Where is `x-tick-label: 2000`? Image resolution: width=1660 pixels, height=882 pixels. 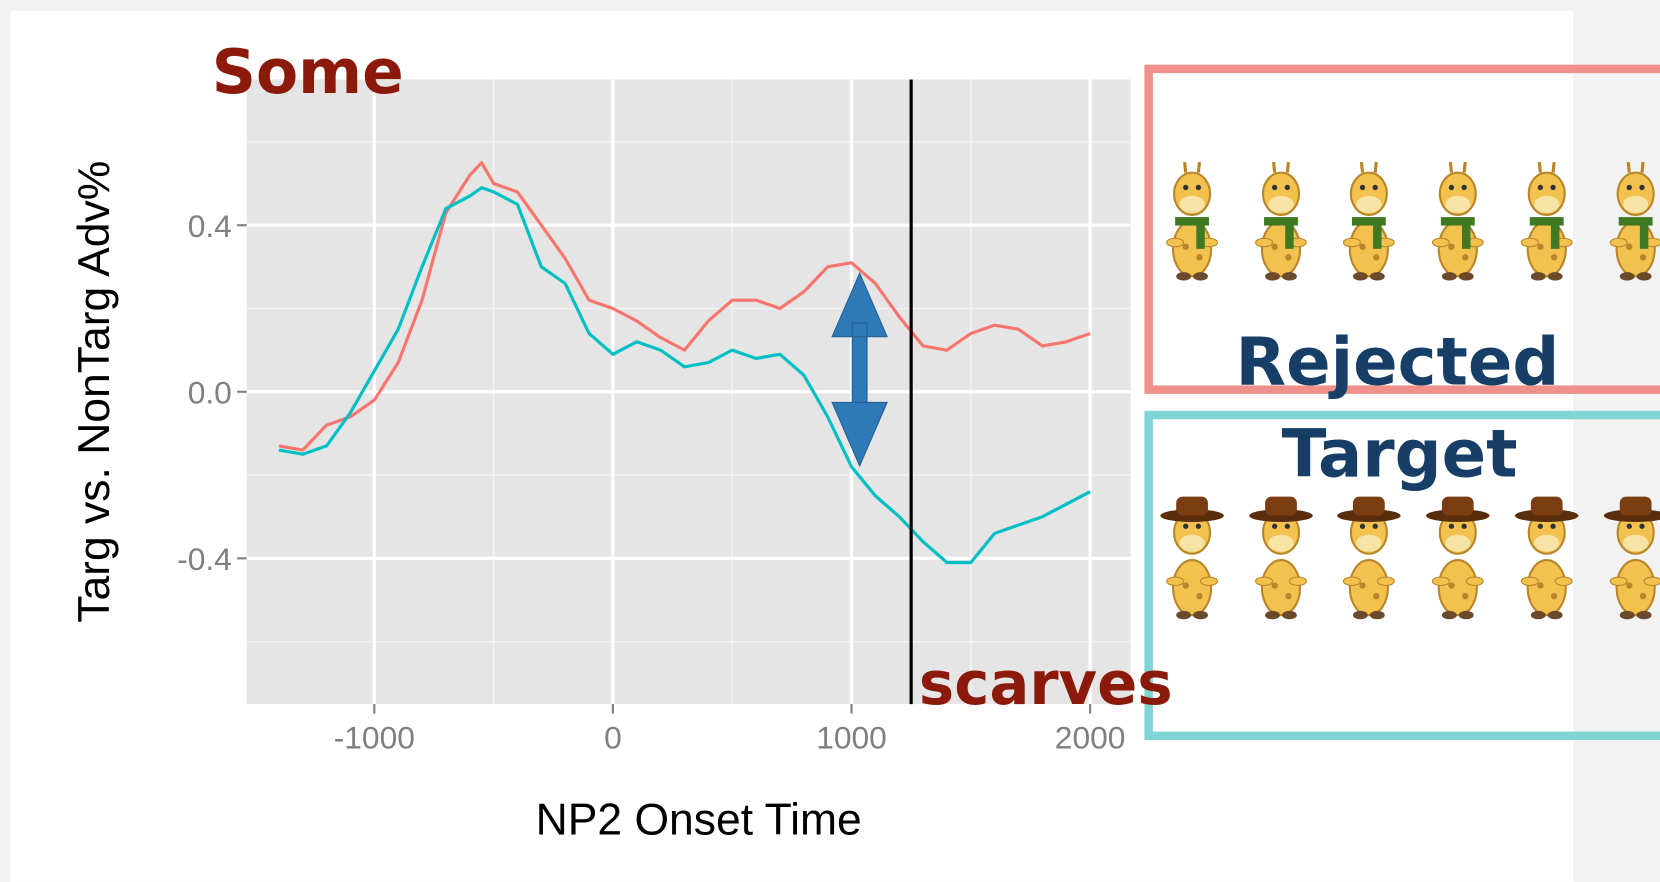 x-tick-label: 2000 is located at coordinates (1090, 738).